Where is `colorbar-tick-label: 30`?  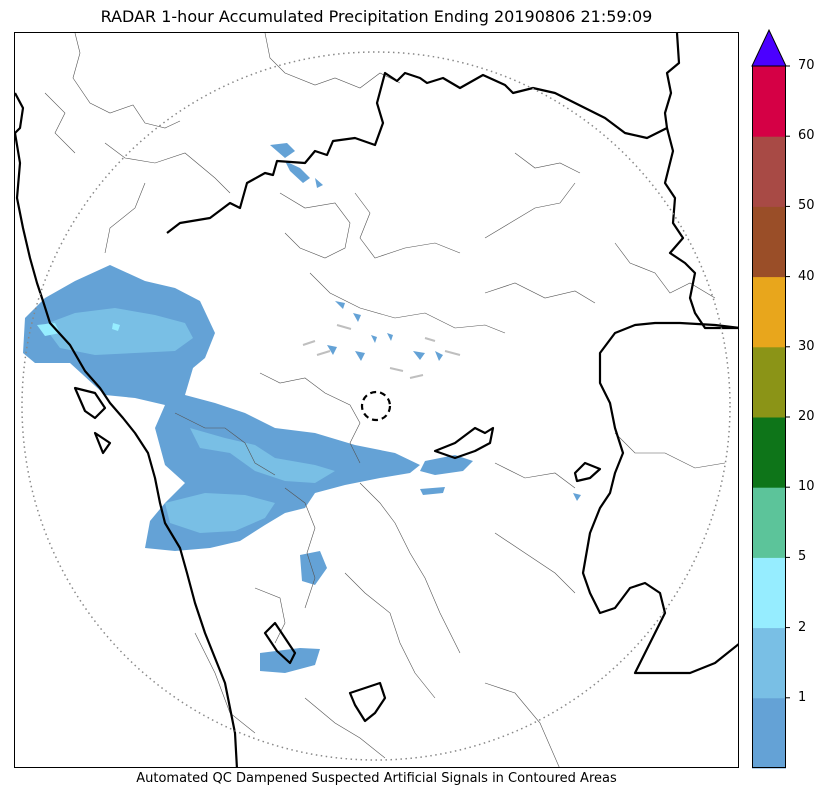 colorbar-tick-label: 30 is located at coordinates (806, 346).